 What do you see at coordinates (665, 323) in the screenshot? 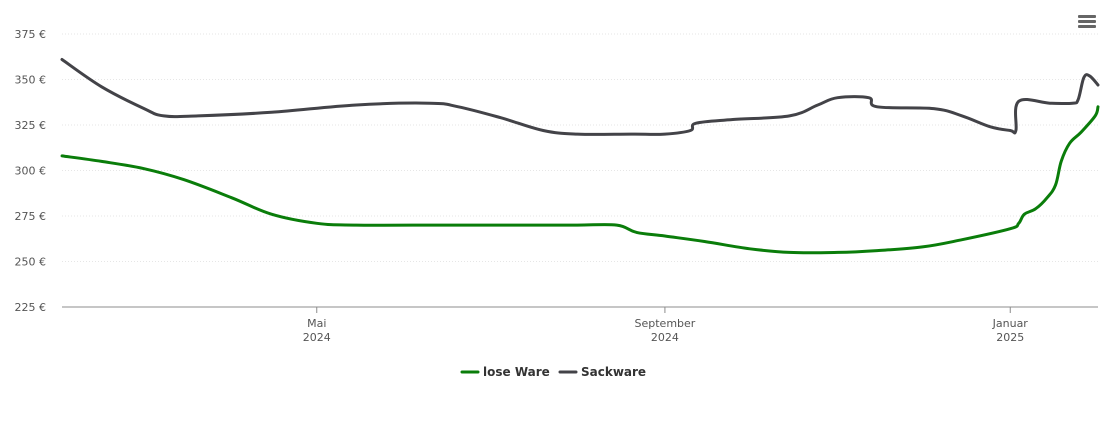
I see `x-tick-label-month: September` at bounding box center [665, 323].